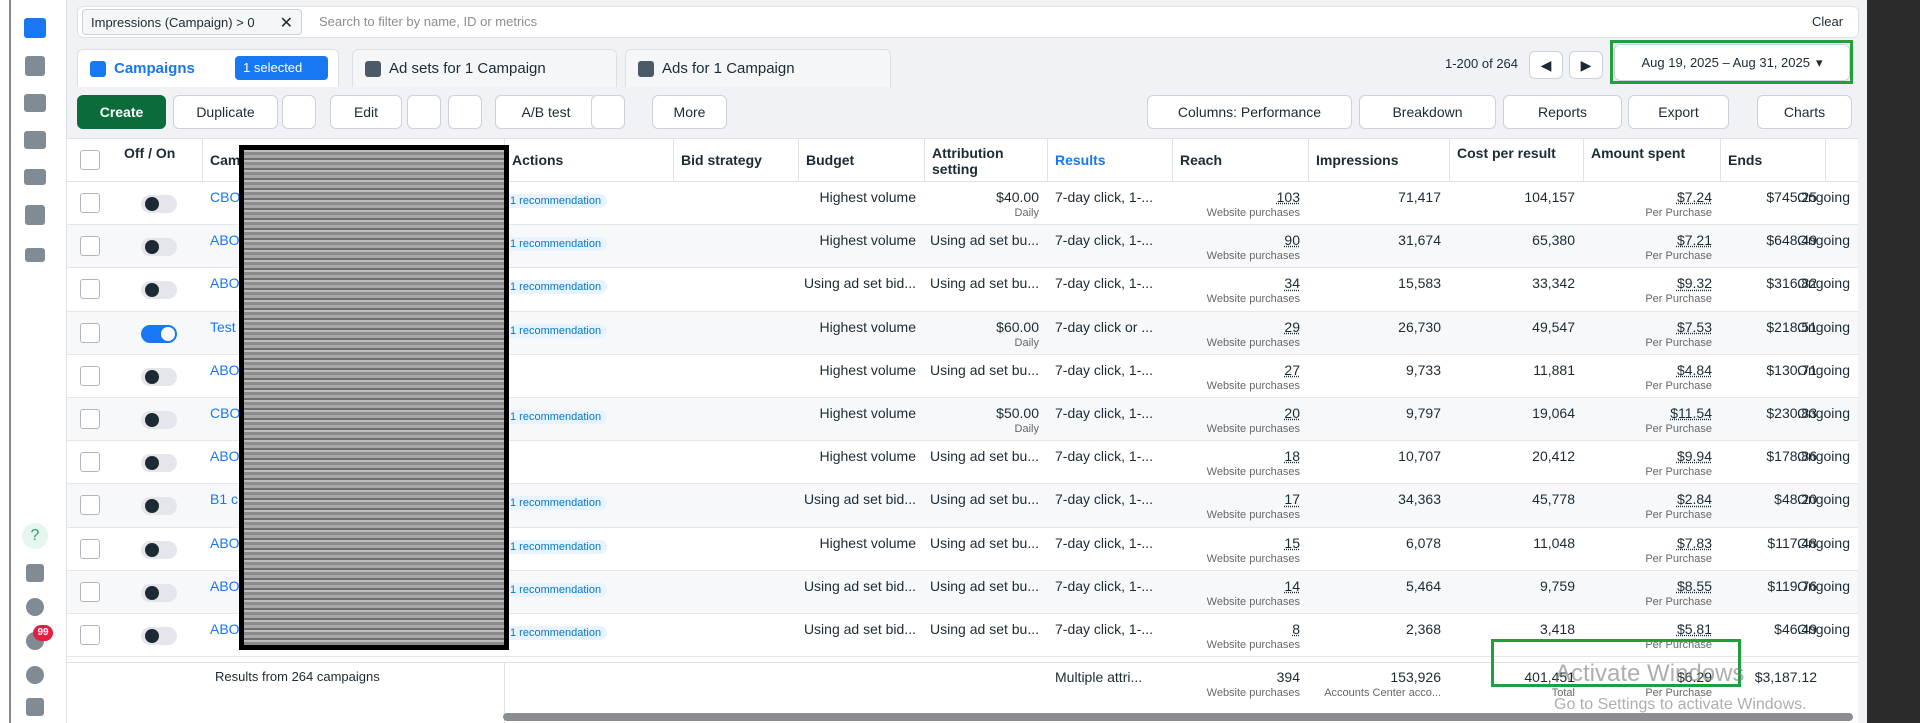  What do you see at coordinates (224, 499) in the screenshot?
I see `campaign-name: B1 c` at bounding box center [224, 499].